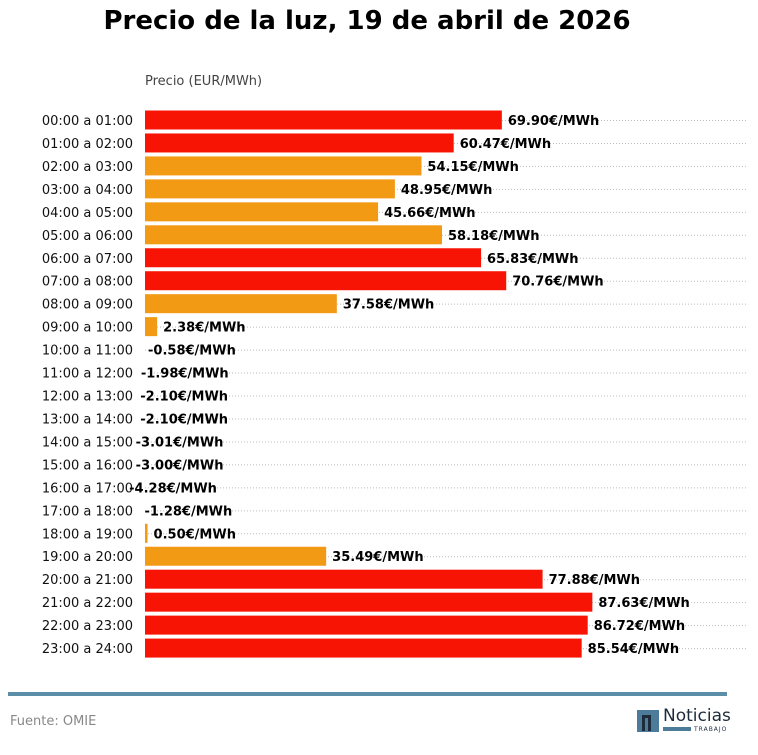  Describe the element at coordinates (87, 580) in the screenshot. I see `tick-label: 20:00 a 21:00` at that location.